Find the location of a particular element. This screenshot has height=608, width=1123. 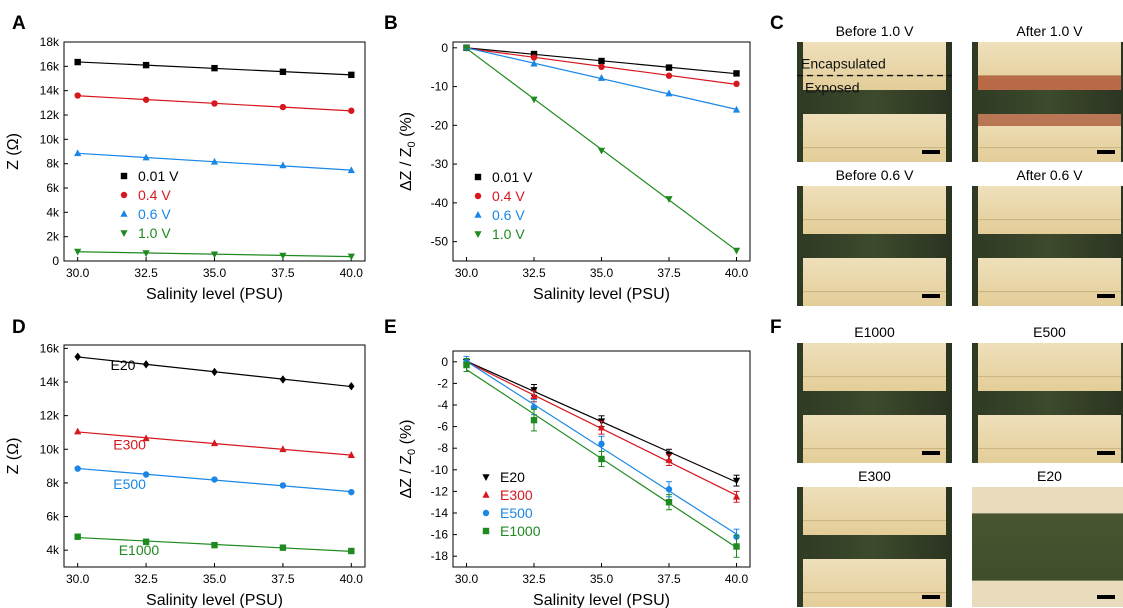

encapsulated-label: Encapsulated is located at coordinates (843, 63).